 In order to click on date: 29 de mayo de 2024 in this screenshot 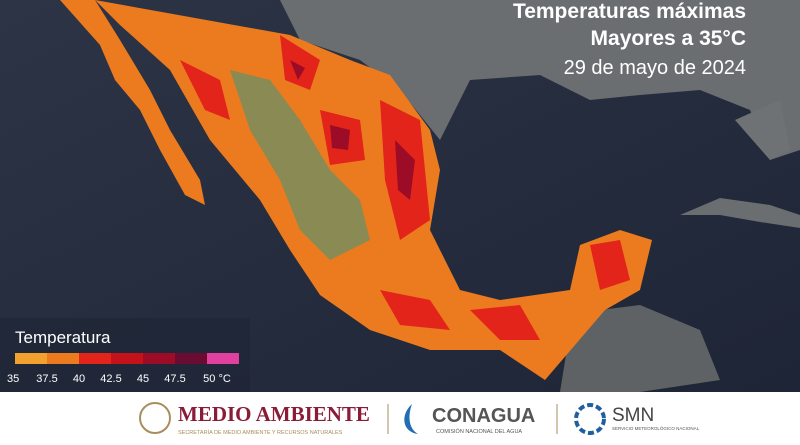, I will do `click(655, 68)`.